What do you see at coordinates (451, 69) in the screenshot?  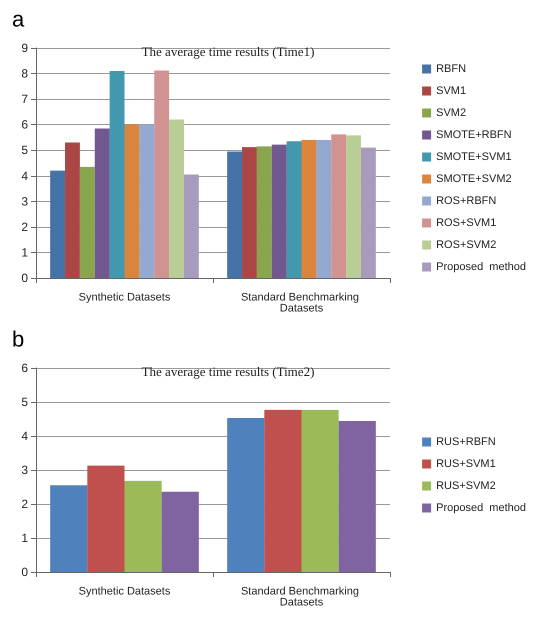 I see `legend-label: RBFN` at bounding box center [451, 69].